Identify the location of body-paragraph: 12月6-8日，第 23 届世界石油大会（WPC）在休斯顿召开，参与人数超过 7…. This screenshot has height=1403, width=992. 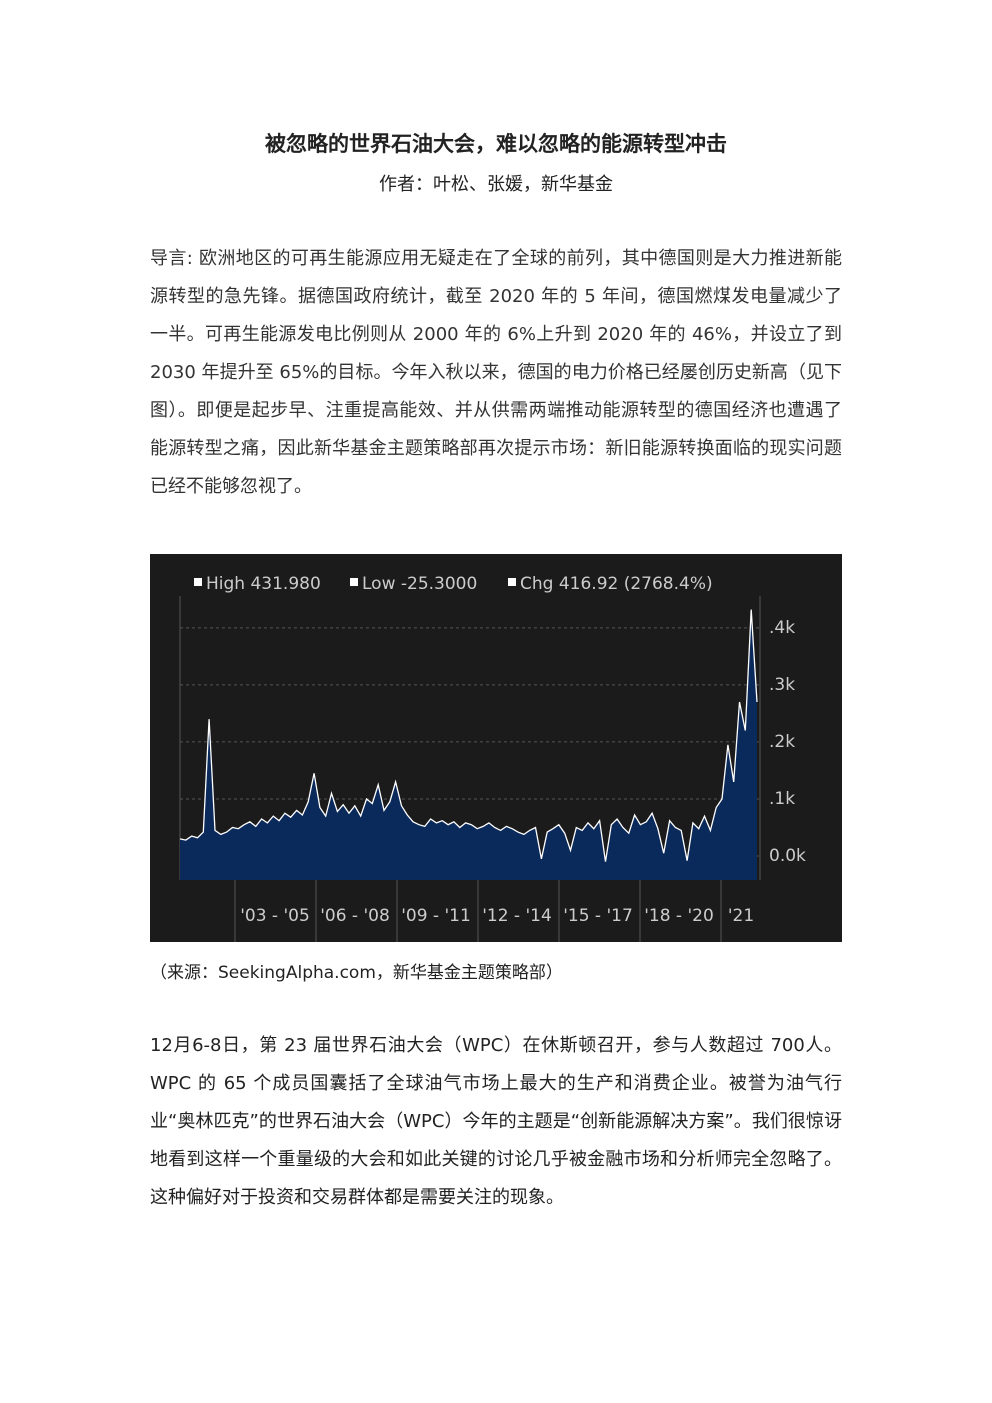
(496, 1121).